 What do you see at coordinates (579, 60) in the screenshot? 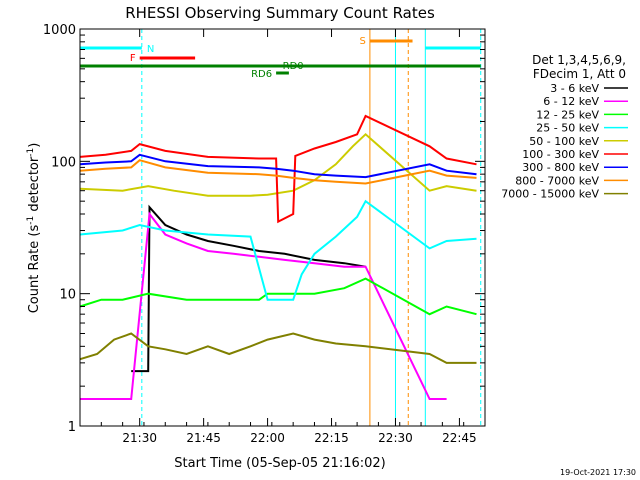
I see `legend-header-line-1: Det 1,3,4,5,6,9,` at bounding box center [579, 60].